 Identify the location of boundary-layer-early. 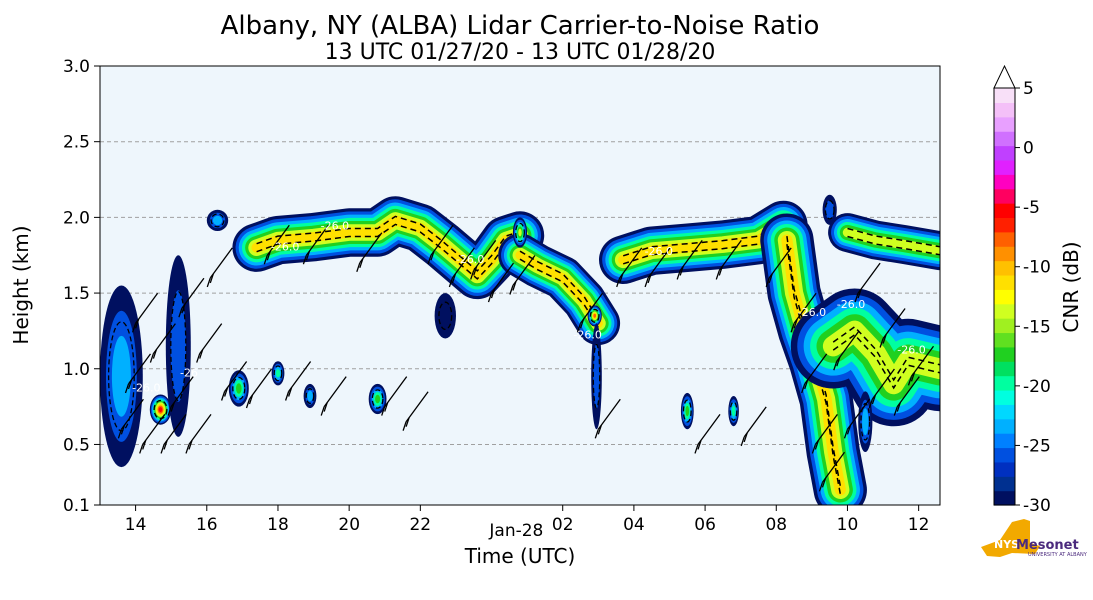
(121, 376).